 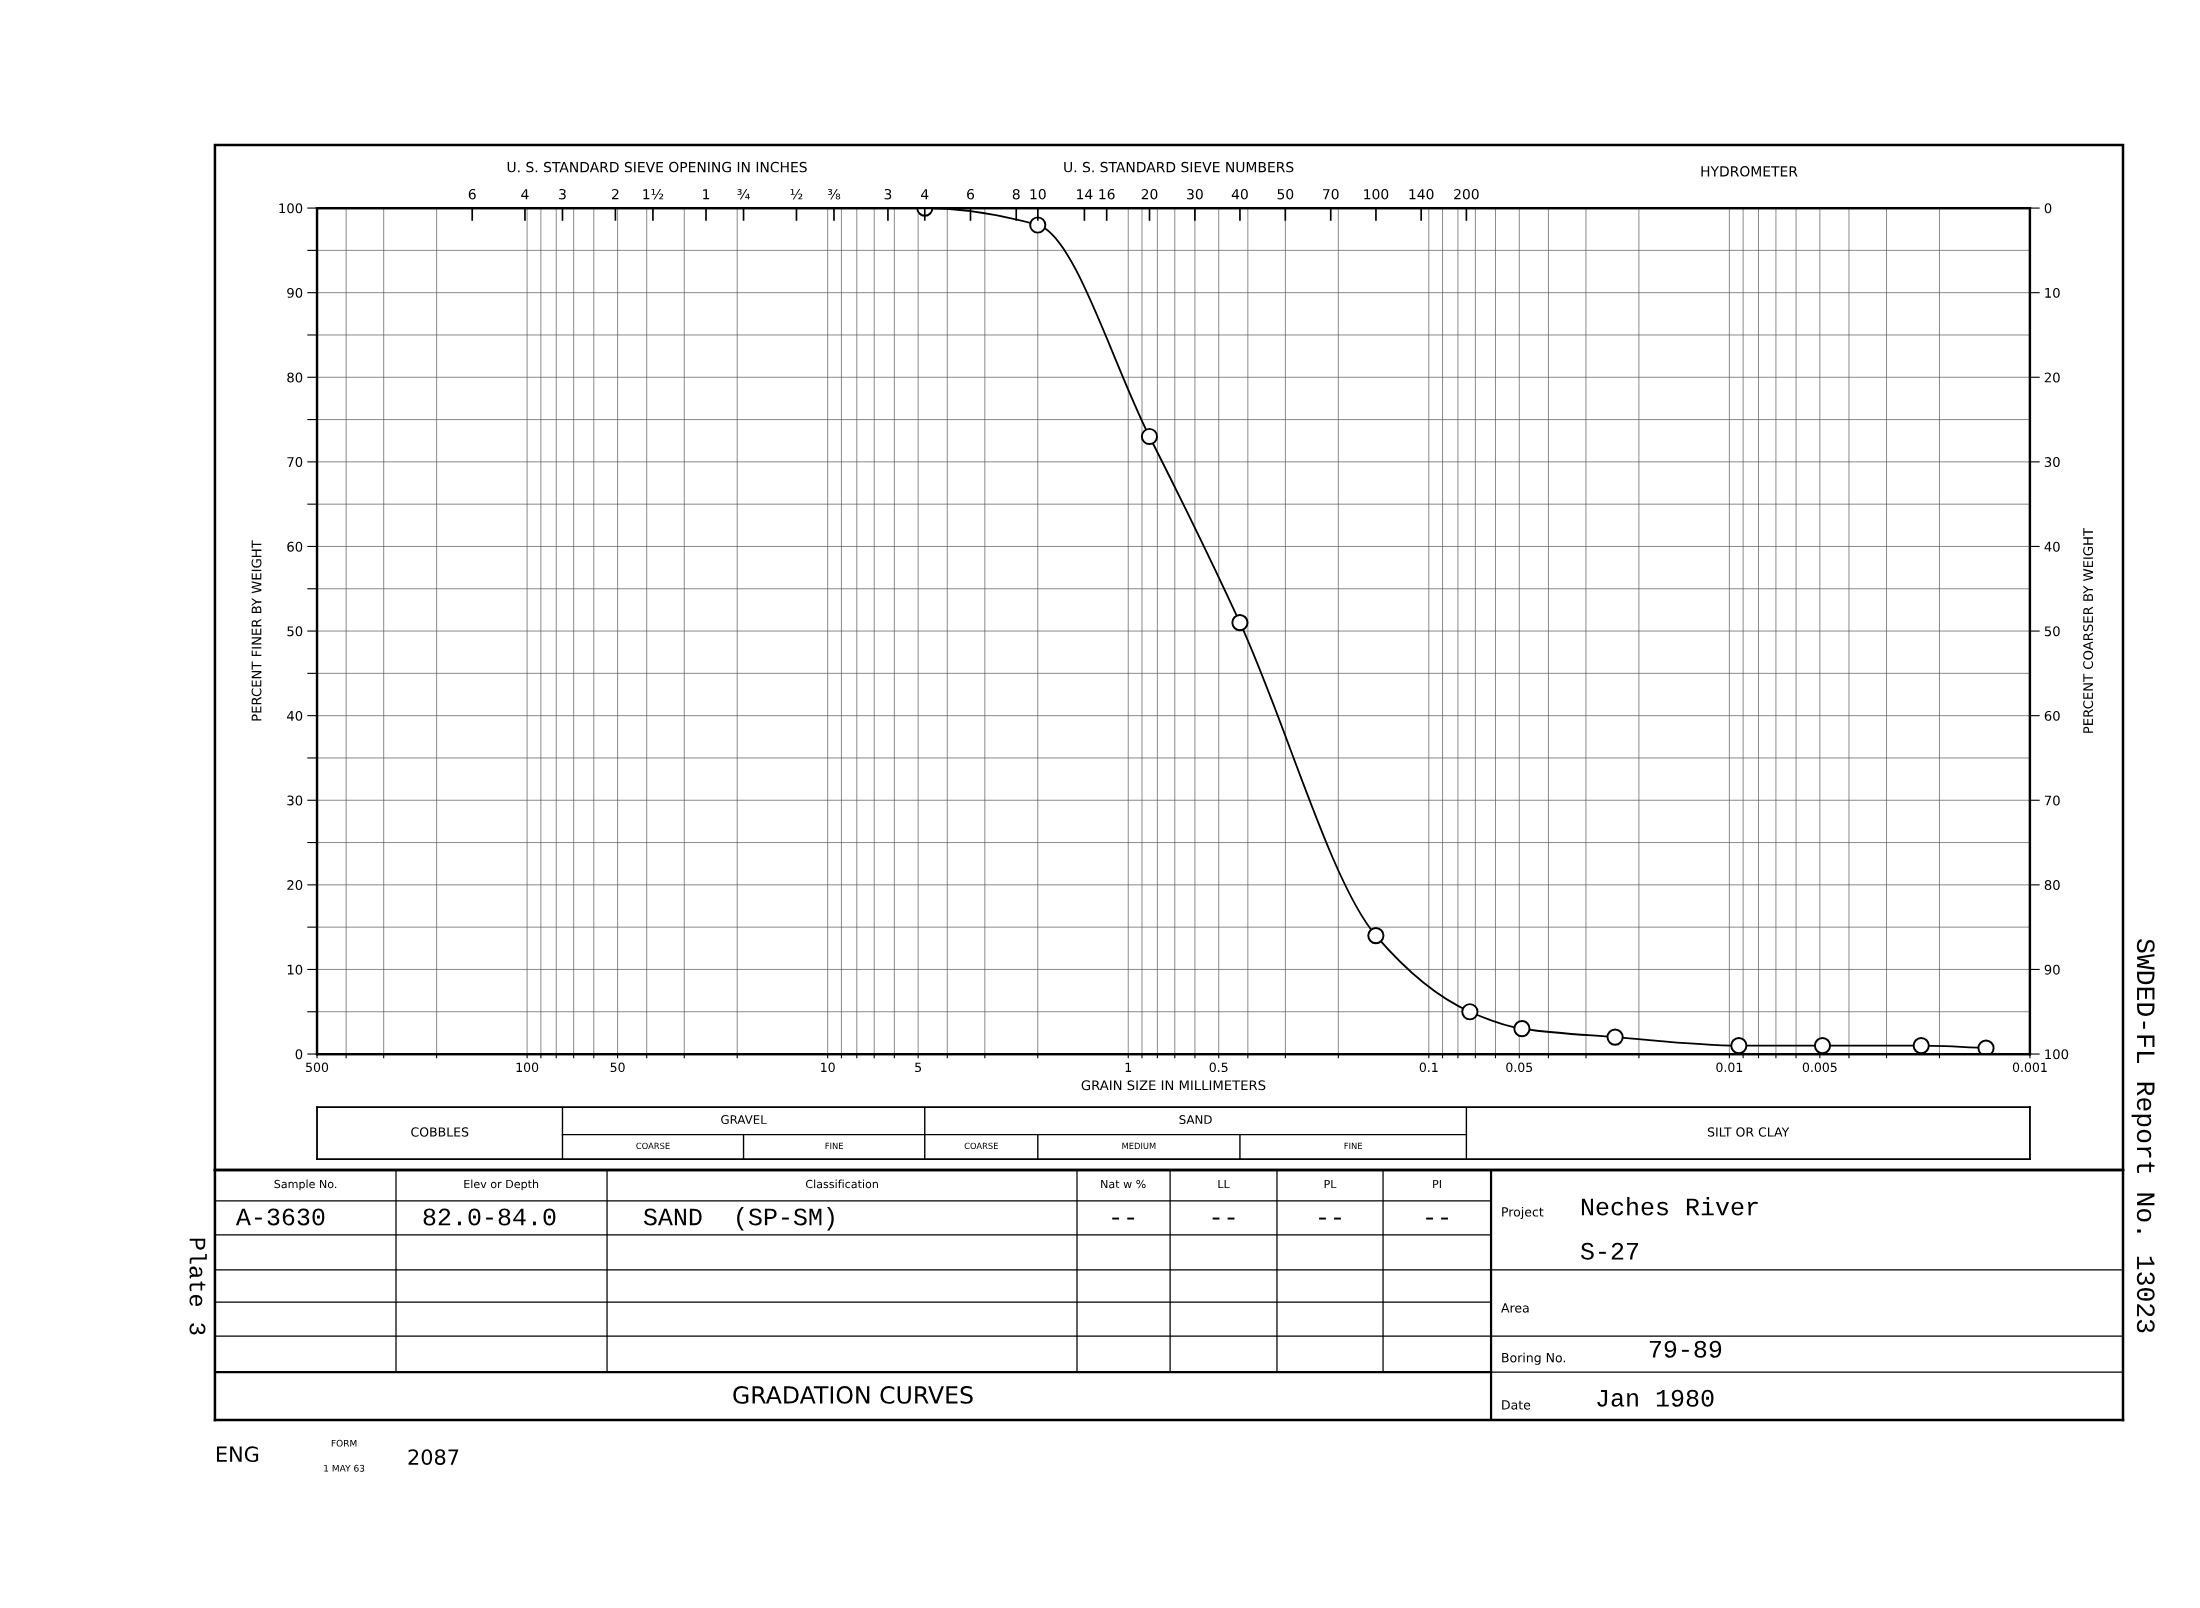 What do you see at coordinates (1285, 194) in the screenshot?
I see `text: 50` at bounding box center [1285, 194].